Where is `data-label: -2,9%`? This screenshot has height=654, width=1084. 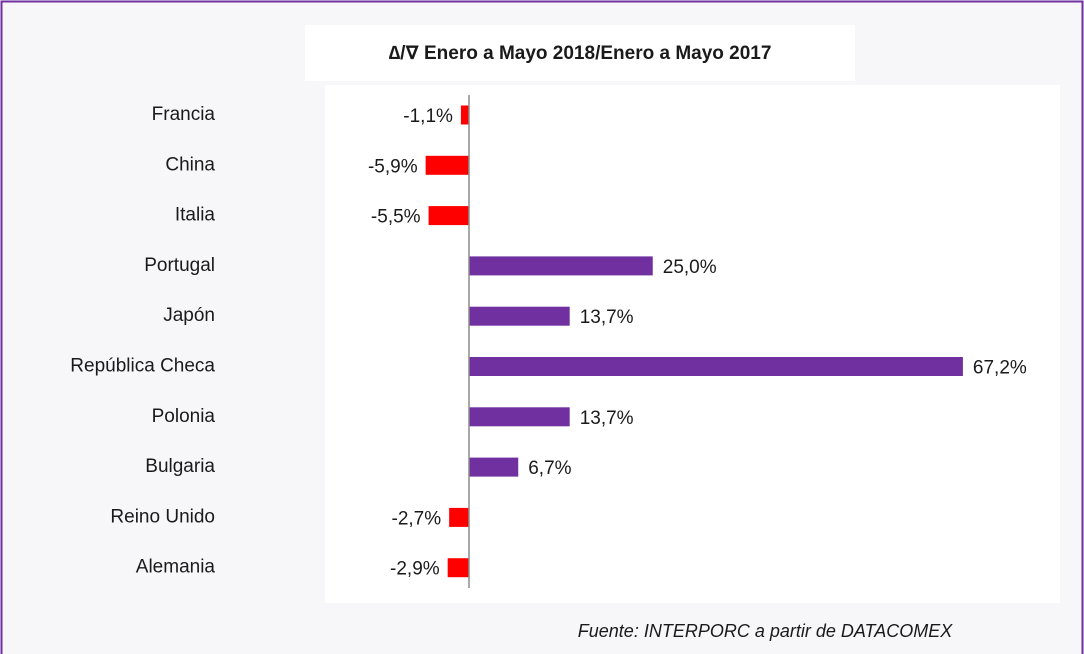 data-label: -2,9% is located at coordinates (415, 569).